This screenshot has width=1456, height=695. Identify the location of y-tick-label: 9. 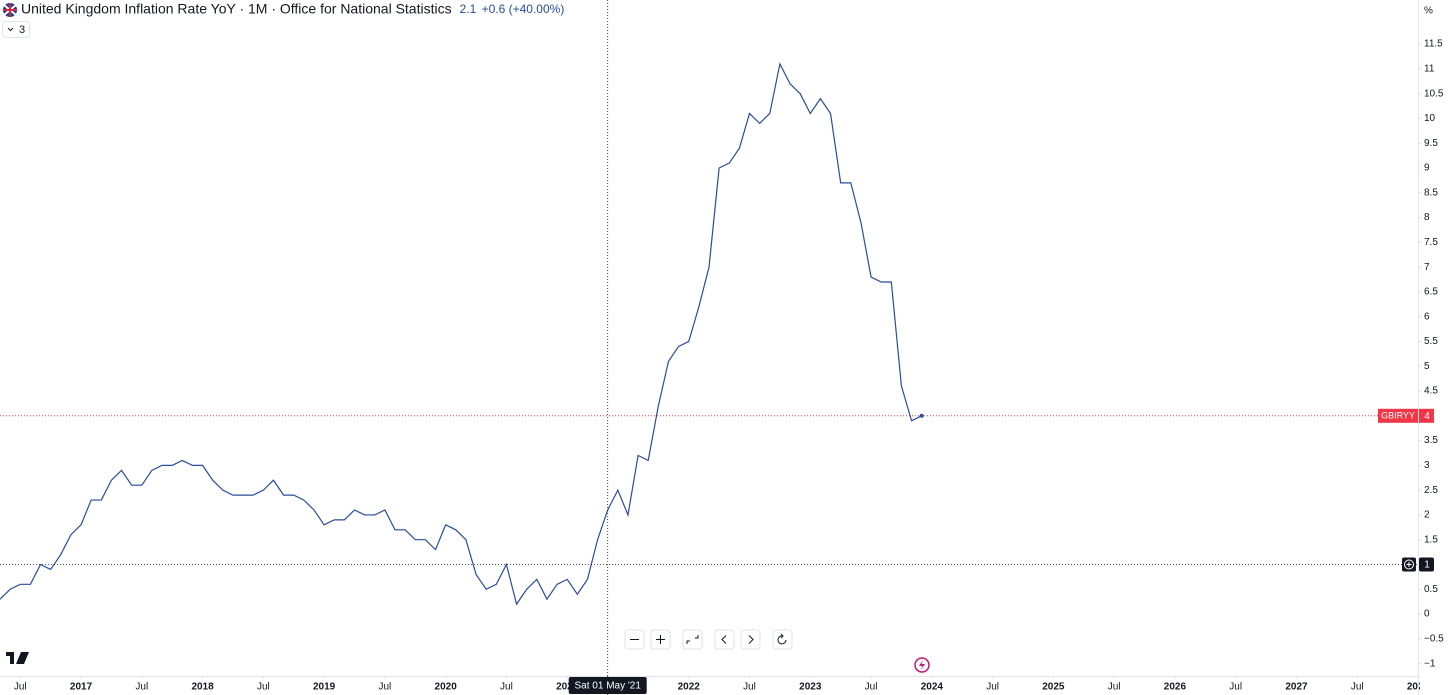
(1427, 168).